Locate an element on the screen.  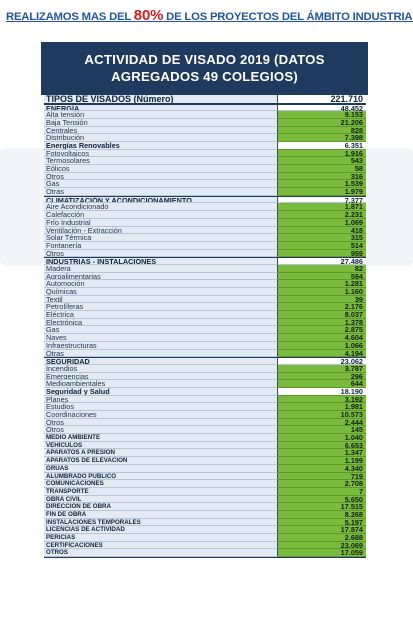
row-label: APARATOS DE ELEVACIÓN is located at coordinates (161, 461).